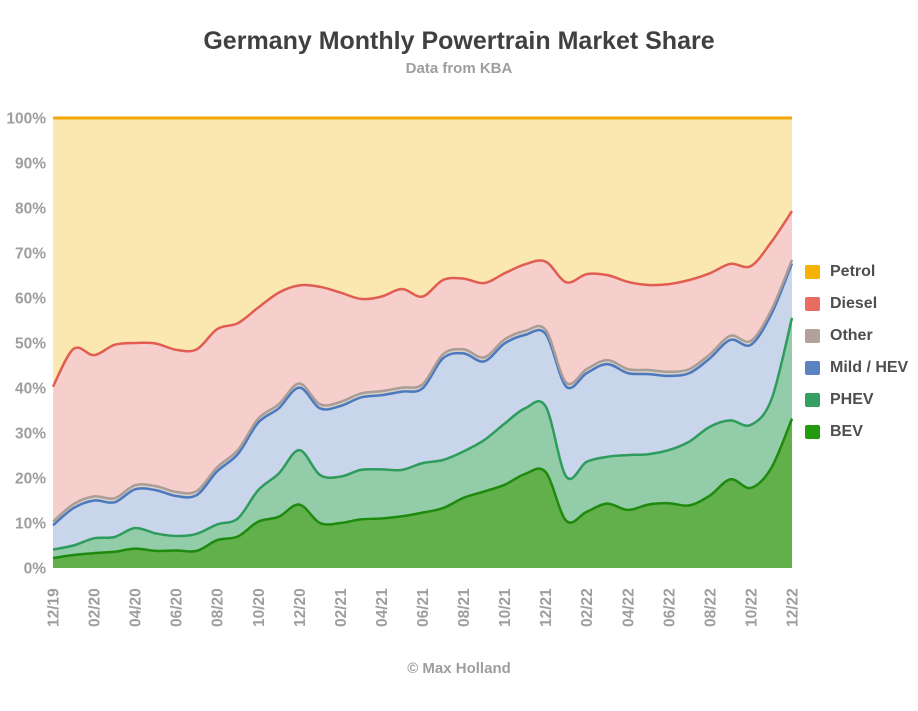 This screenshot has height=711, width=918. What do you see at coordinates (710, 607) in the screenshot?
I see `svg-text: 08/22` at bounding box center [710, 607].